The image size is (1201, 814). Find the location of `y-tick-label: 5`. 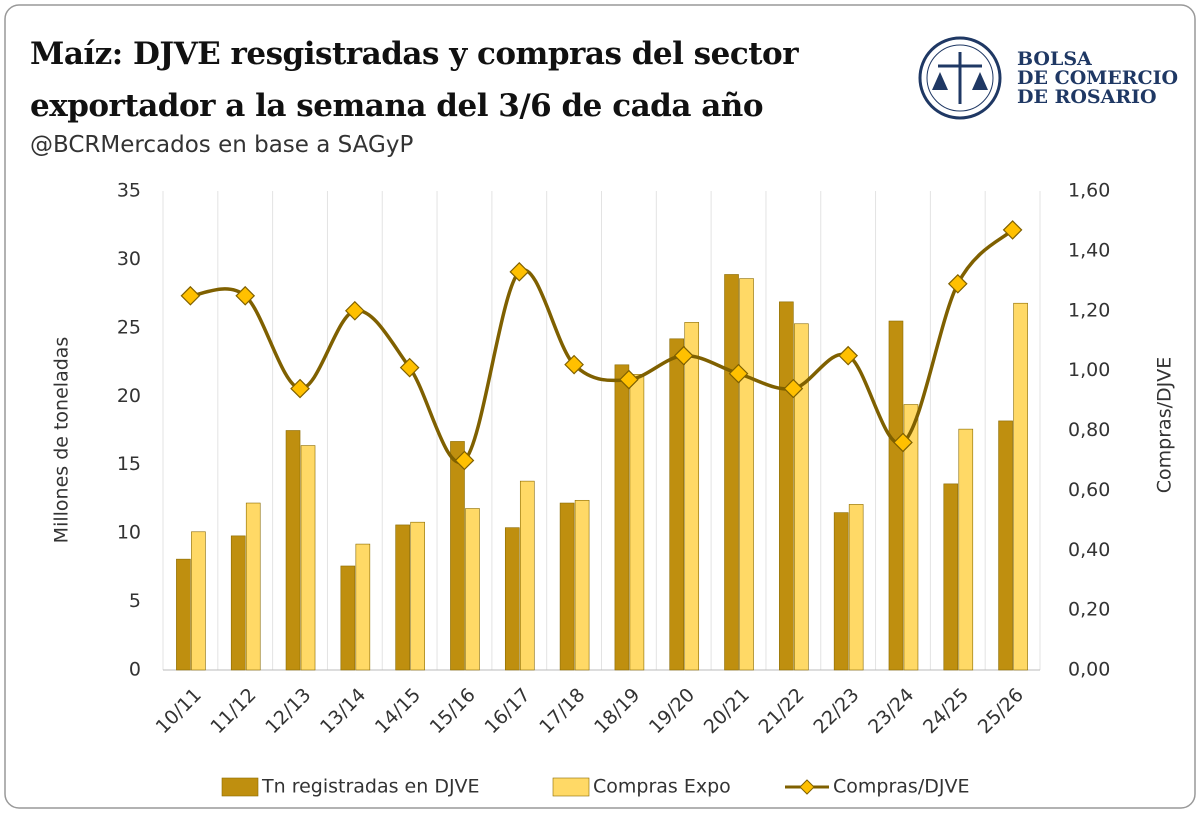

y-tick-label: 5 is located at coordinates (135, 601).